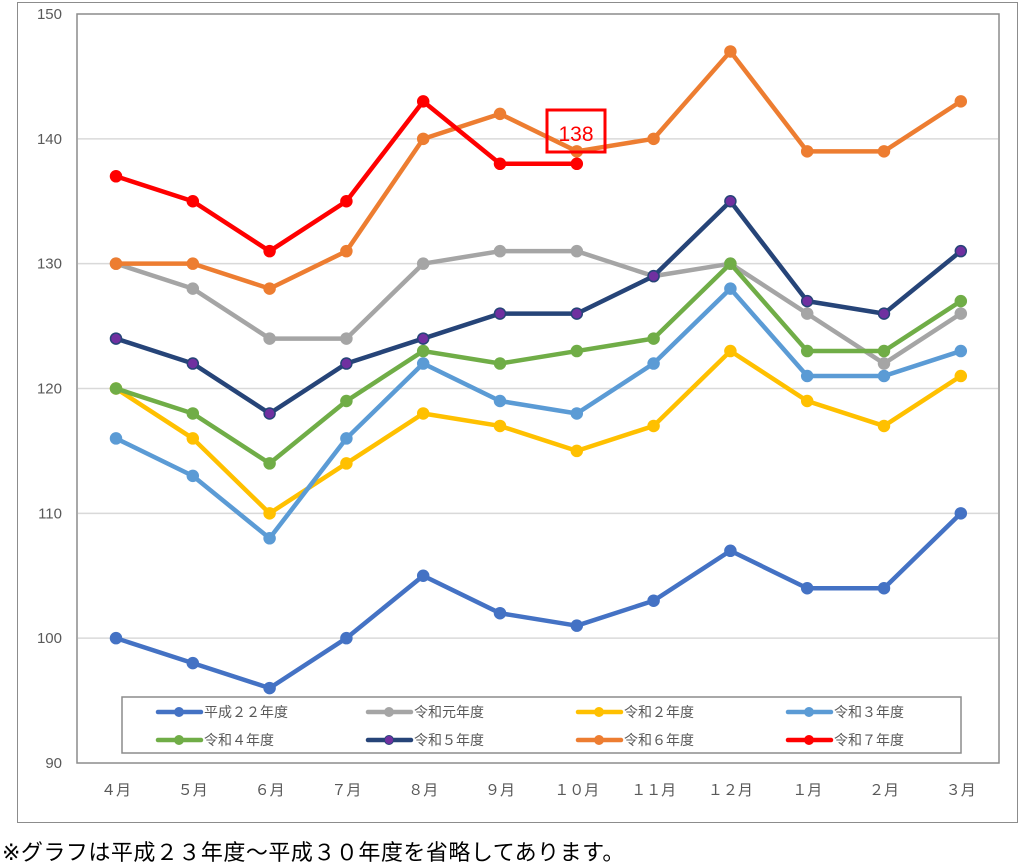 This screenshot has height=867, width=1024. I want to click on x-tick-label: １２月, so click(730, 790).